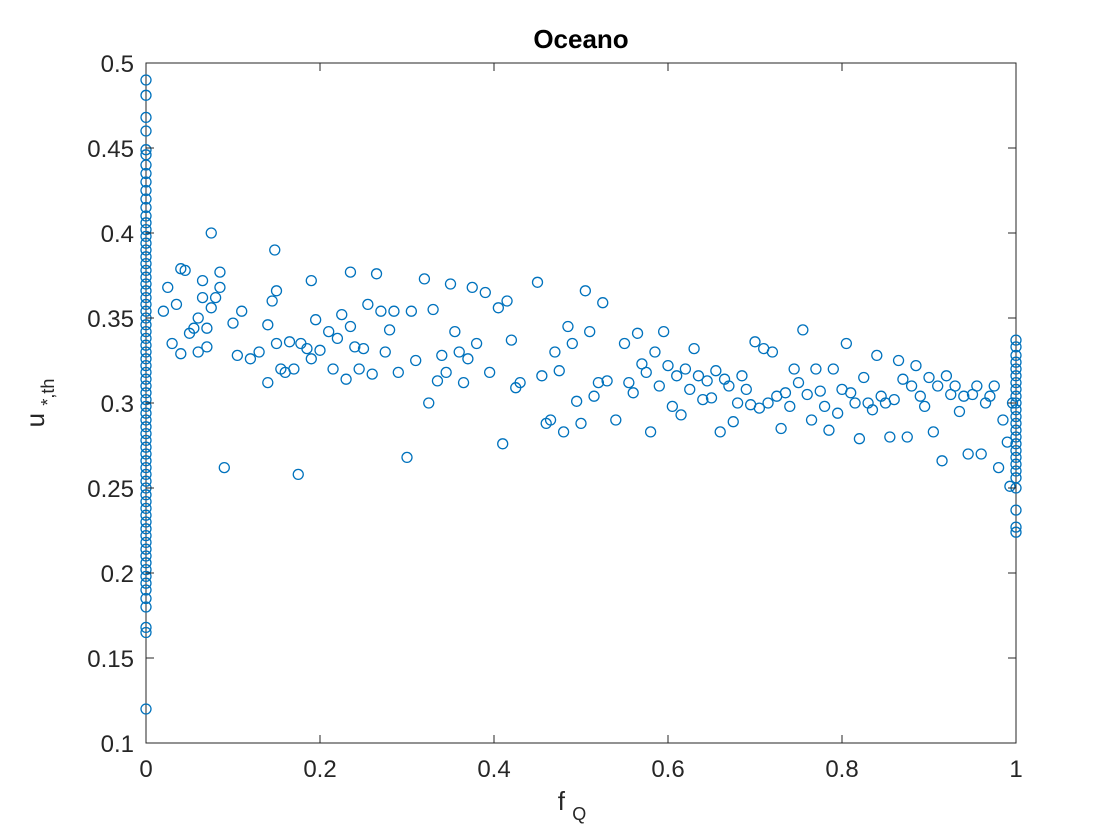 The image size is (1120, 840). I want to click on x-tick-label: 0, so click(145, 769).